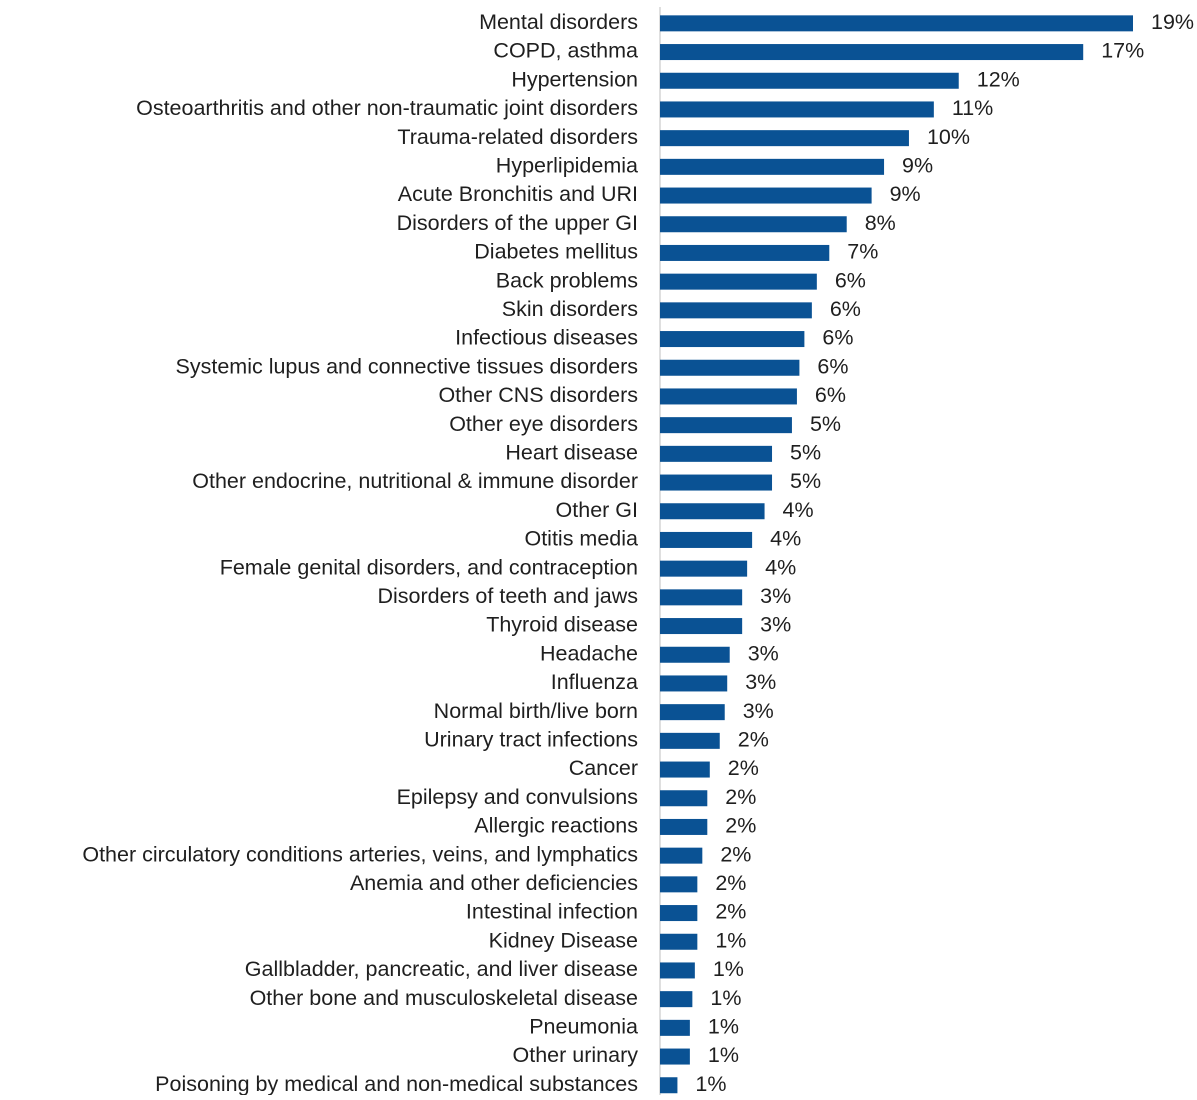  What do you see at coordinates (531, 740) in the screenshot?
I see `category-label: Urinary tract infections` at bounding box center [531, 740].